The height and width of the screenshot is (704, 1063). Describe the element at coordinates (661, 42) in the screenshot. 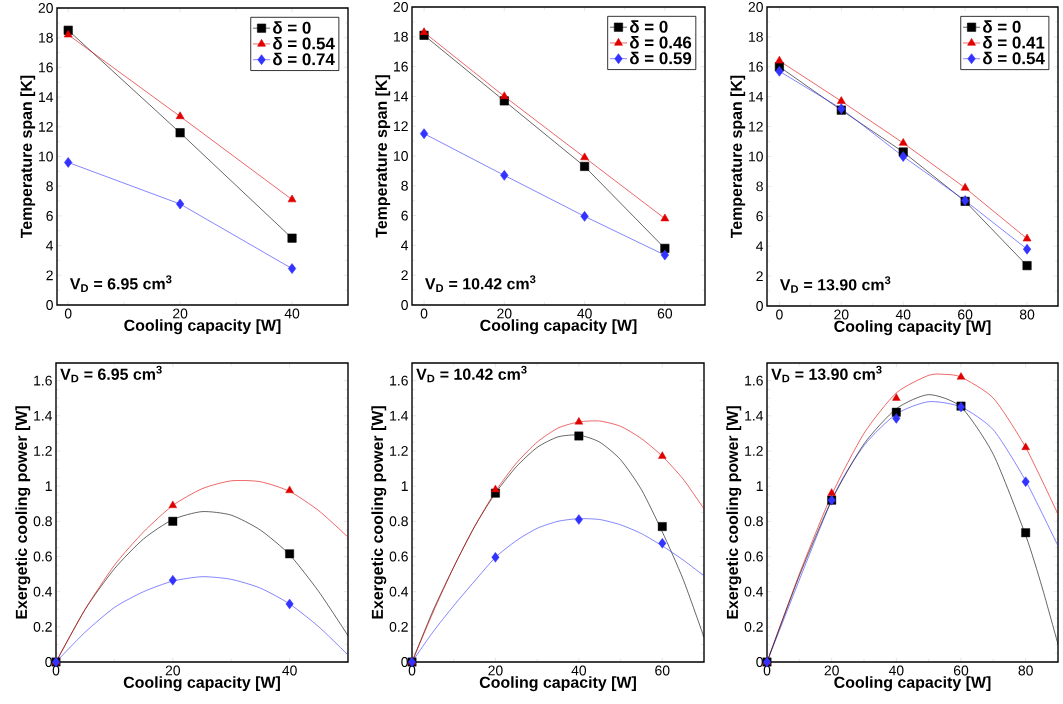

I see `legend-label: δ = 0.46` at that location.